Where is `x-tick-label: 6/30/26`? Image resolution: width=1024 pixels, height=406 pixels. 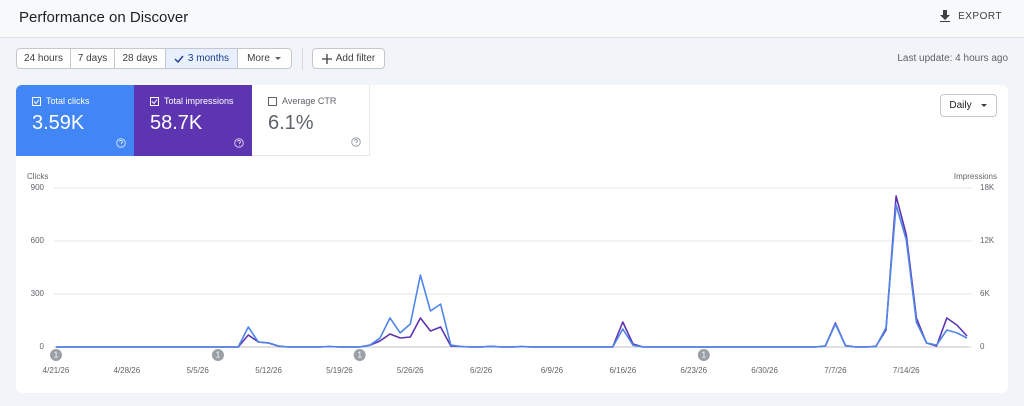 x-tick-label: 6/30/26 is located at coordinates (764, 370).